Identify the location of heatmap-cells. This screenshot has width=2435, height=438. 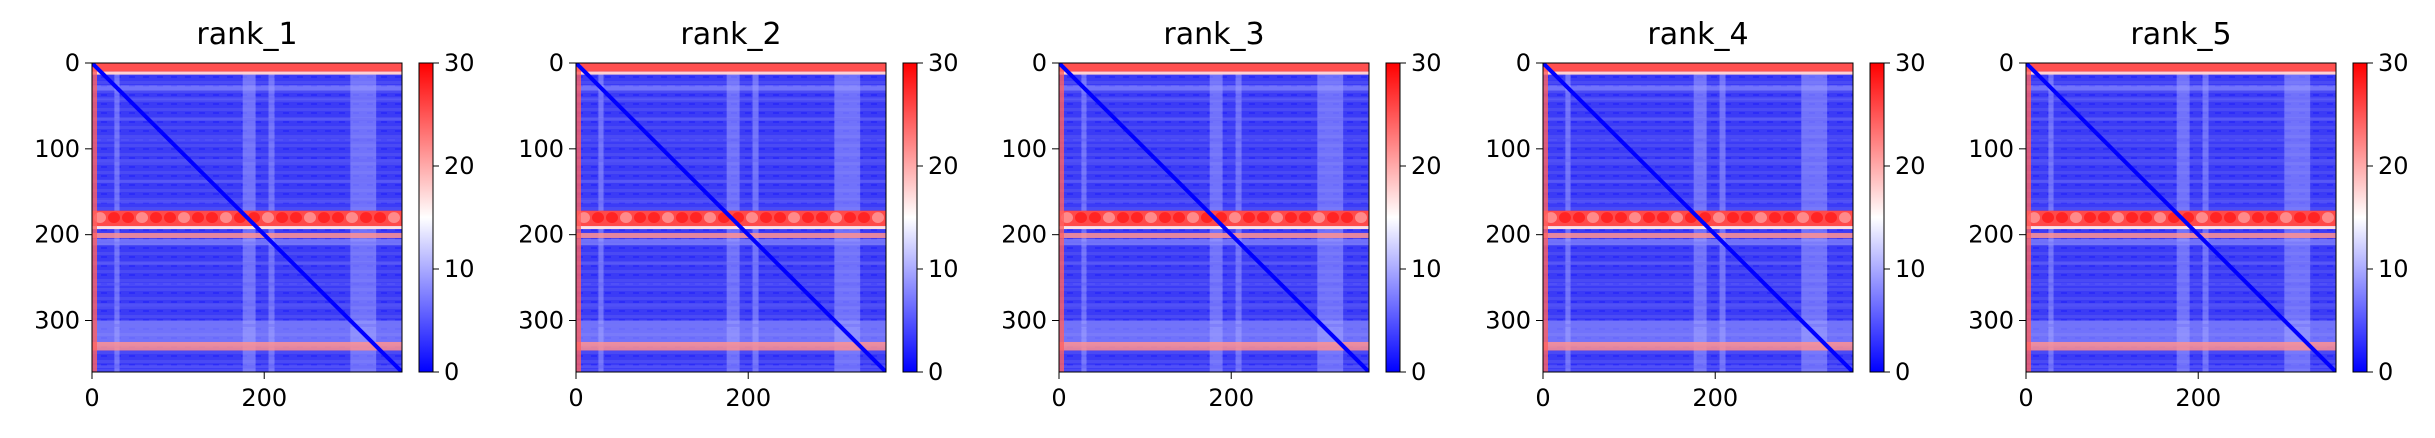
(1214, 217).